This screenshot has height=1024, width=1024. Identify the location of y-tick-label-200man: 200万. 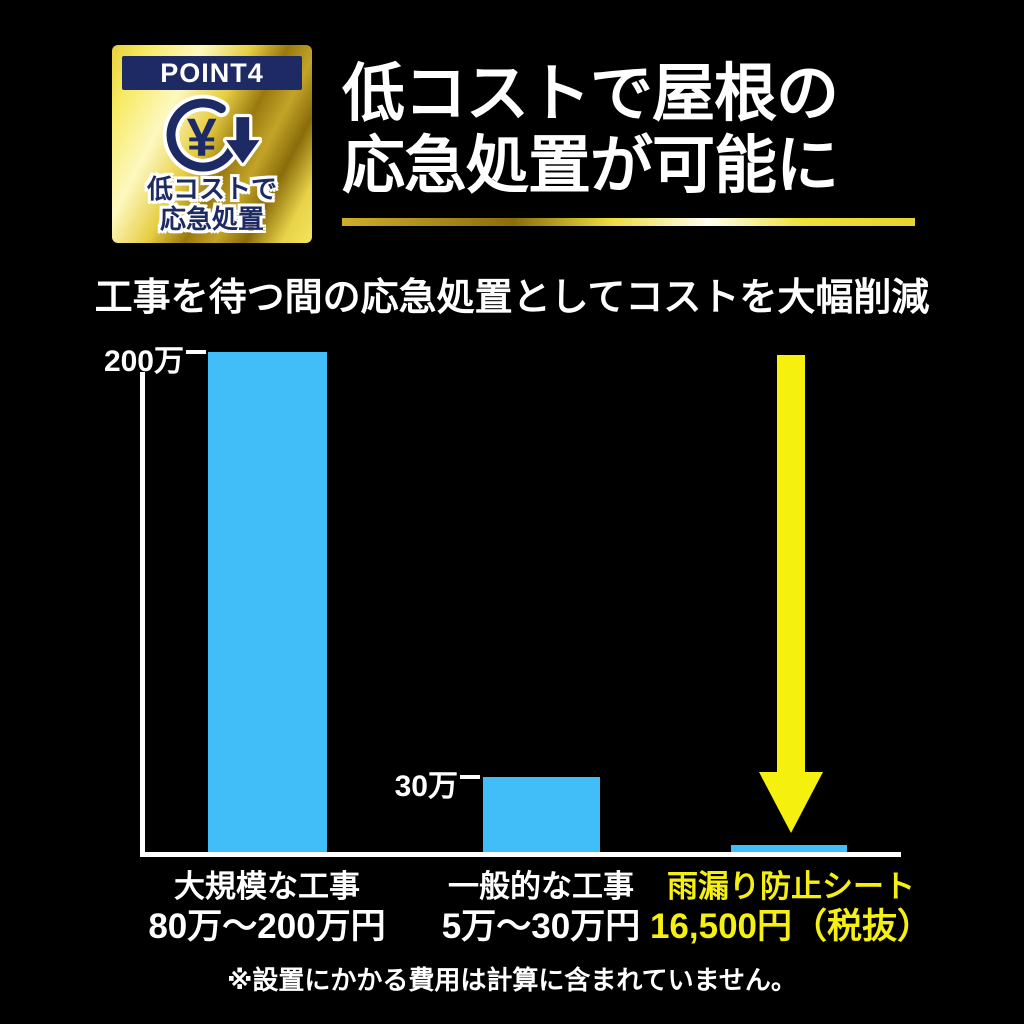
(143, 361).